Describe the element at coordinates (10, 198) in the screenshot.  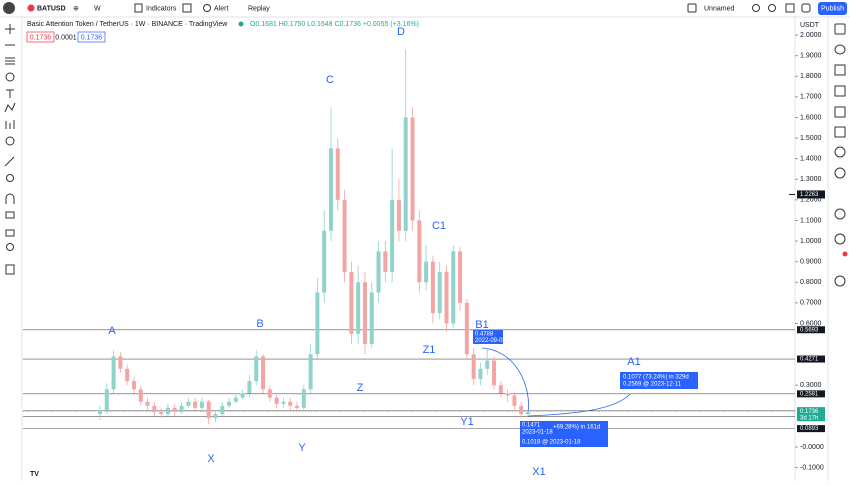
I see `magnet-tool` at that location.